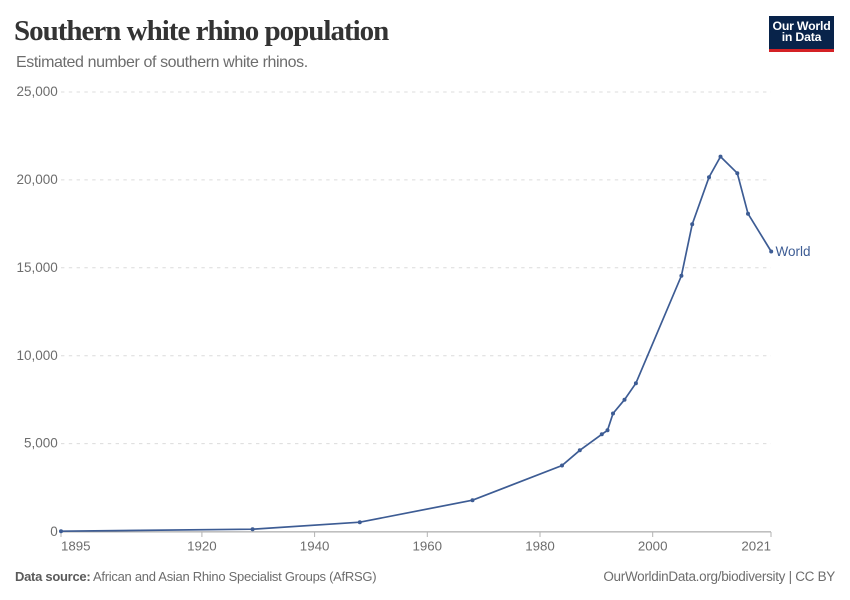  Describe the element at coordinates (37, 267) in the screenshot. I see `svg-text: 15,000` at that location.